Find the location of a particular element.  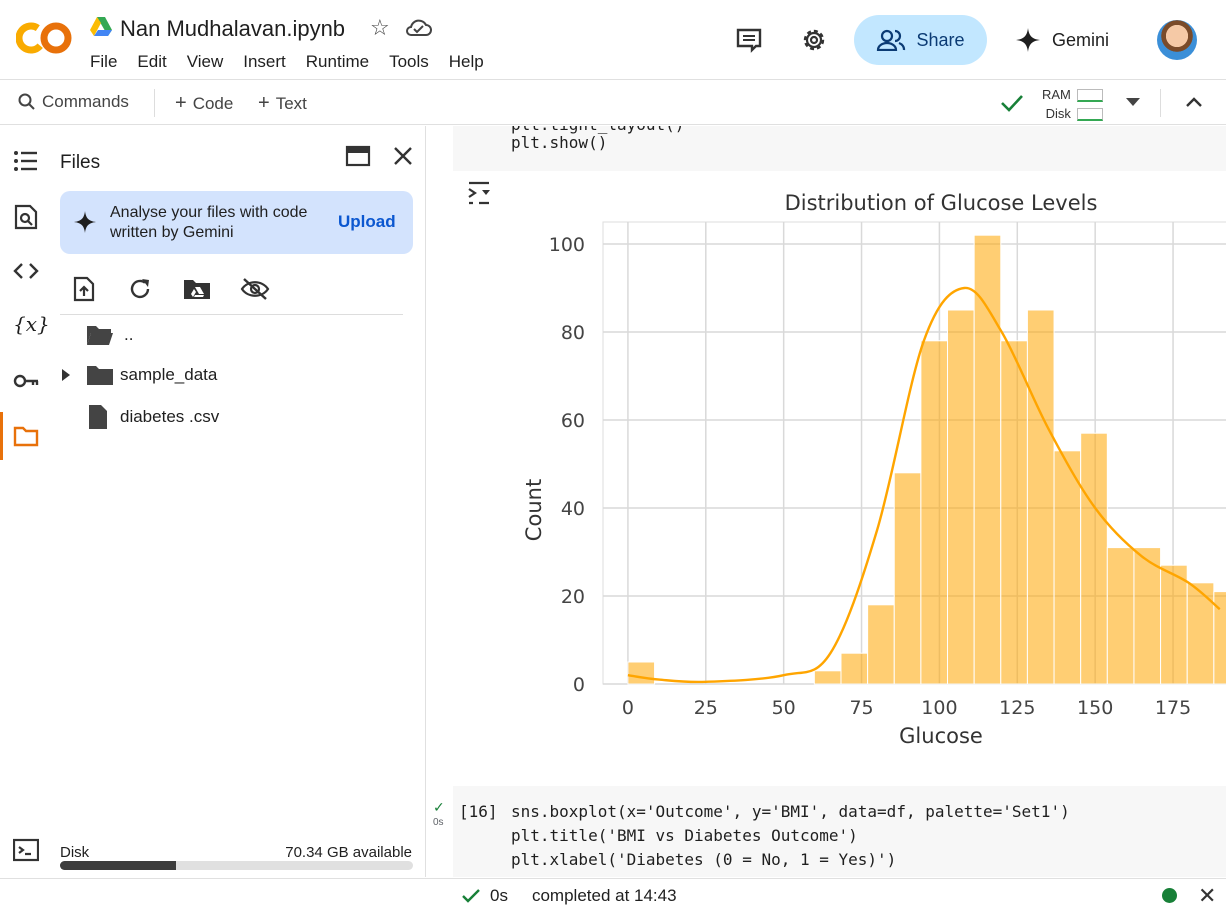

toolbar: Commands + Code + Text RAM Disk is located at coordinates (613, 103).